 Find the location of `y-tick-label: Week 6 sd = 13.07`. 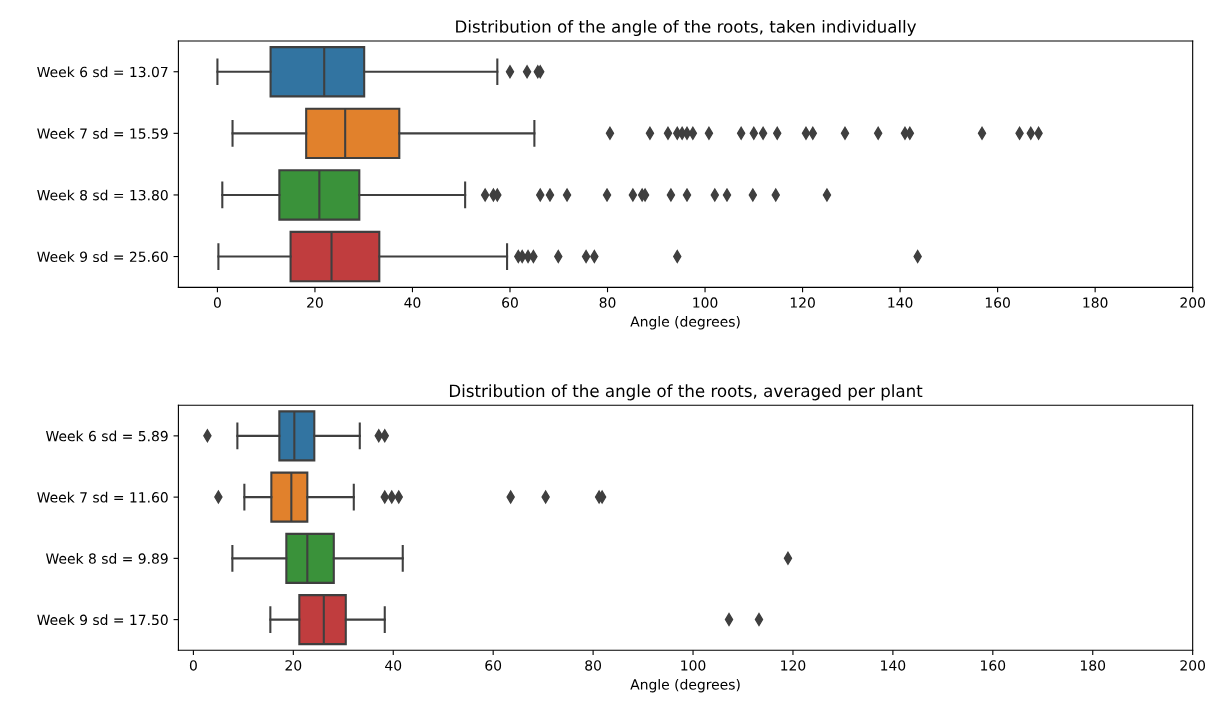

y-tick-label: Week 6 sd = 13.07 is located at coordinates (102, 72).